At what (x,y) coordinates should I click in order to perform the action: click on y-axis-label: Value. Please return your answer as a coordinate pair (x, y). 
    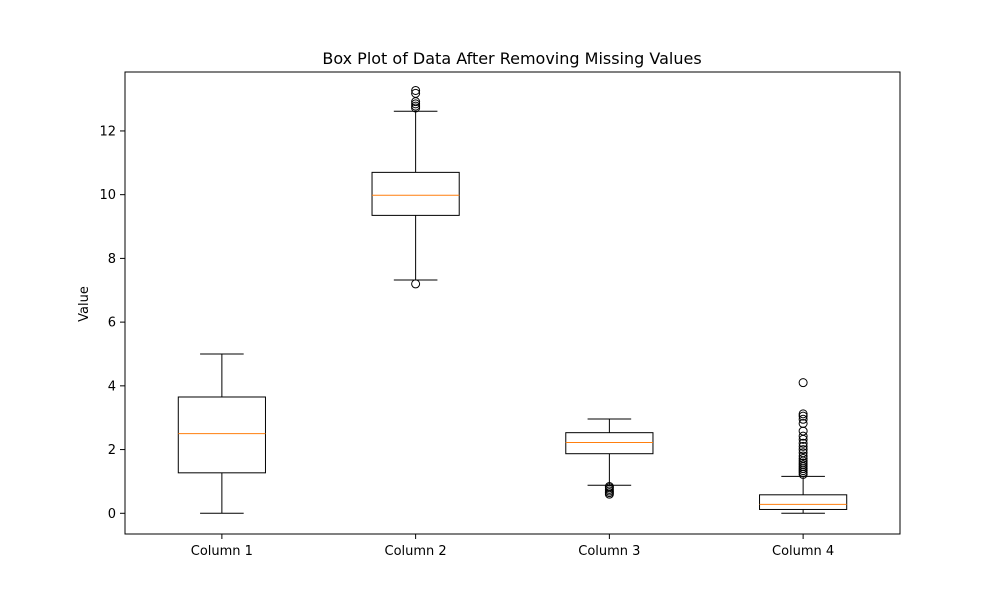
    Looking at the image, I should click on (84, 304).